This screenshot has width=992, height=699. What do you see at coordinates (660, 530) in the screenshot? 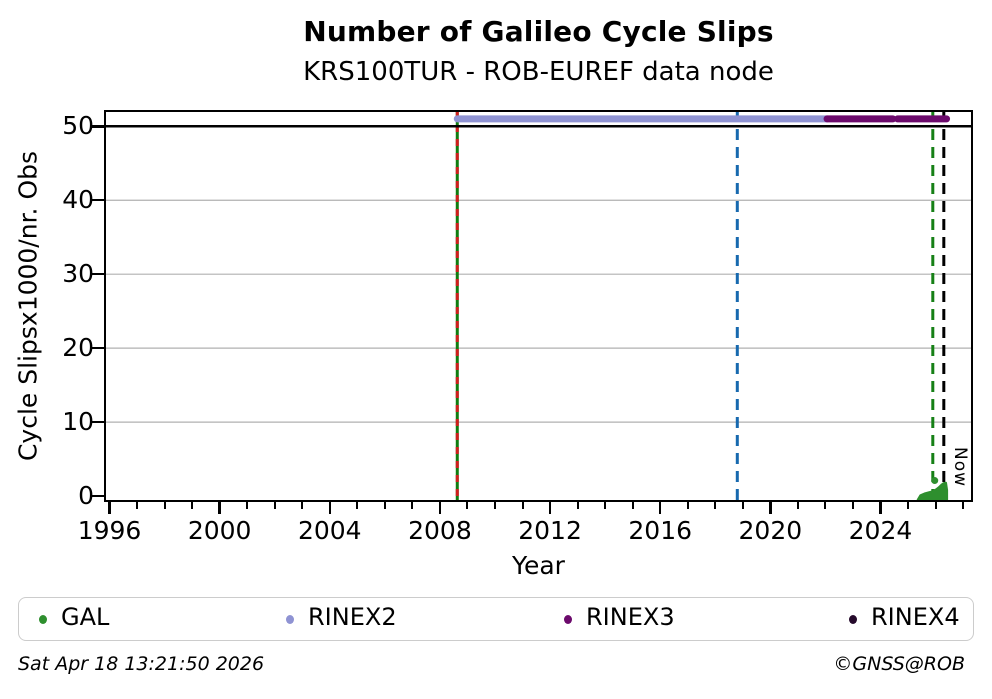
I see `x-tick-label: 2016` at bounding box center [660, 530].